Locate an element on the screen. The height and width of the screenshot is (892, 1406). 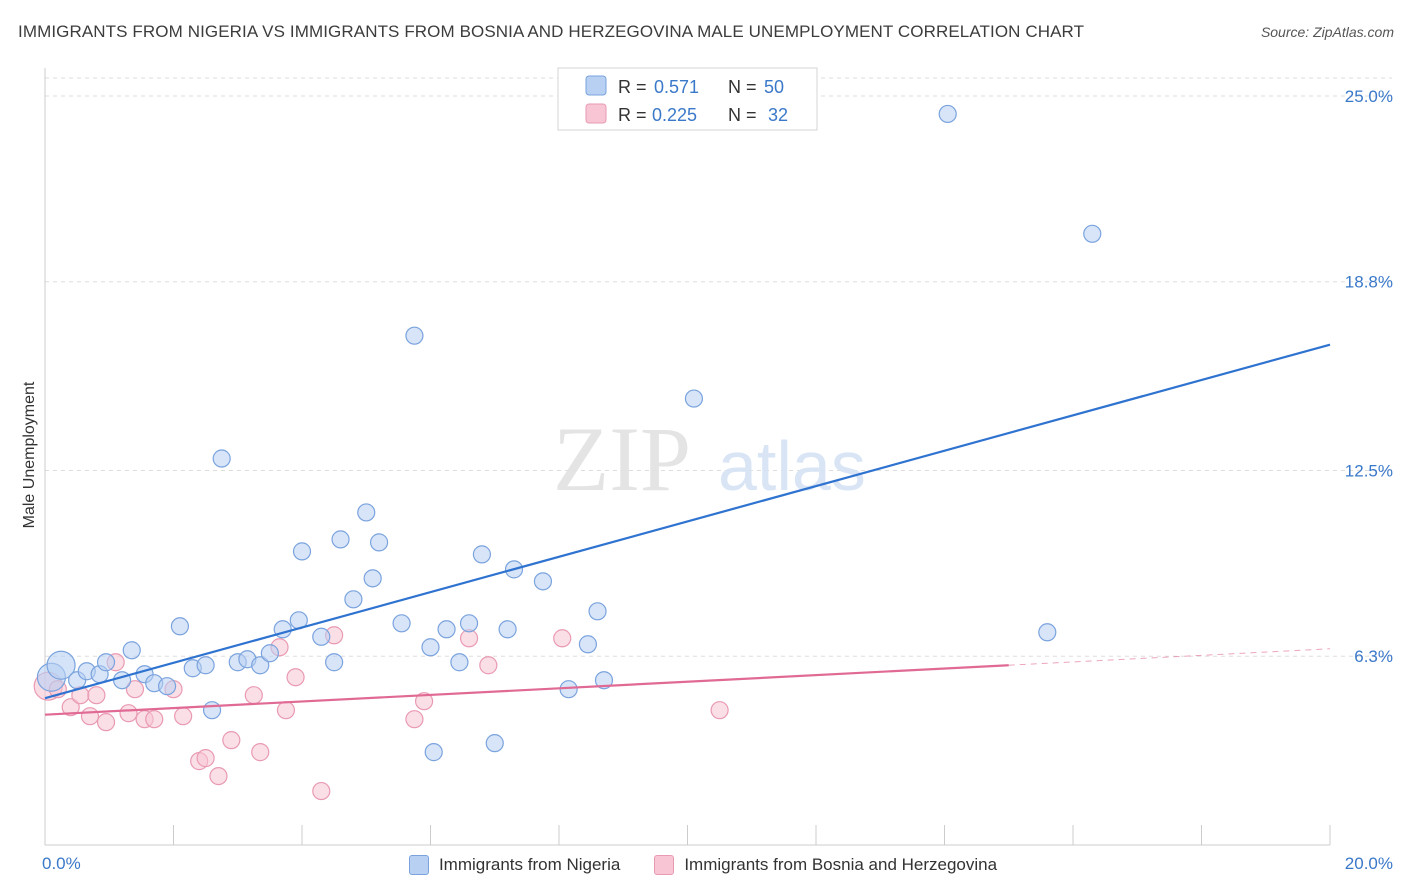
legend-item-bosnia: Immigrants from Bosnia and Herzegovina is located at coordinates (825, 865).